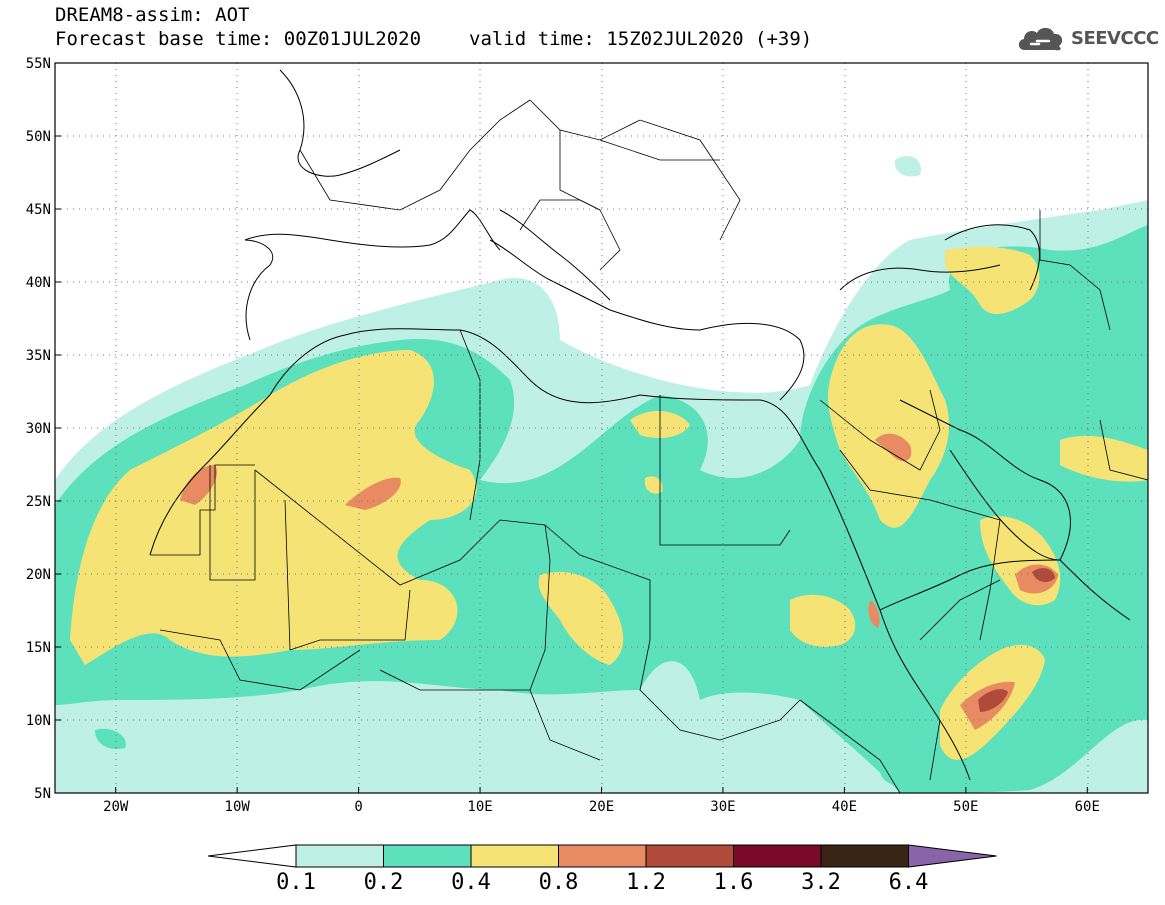 This screenshot has width=1165, height=905. What do you see at coordinates (296, 882) in the screenshot?
I see `colorbar-label: 0.1` at bounding box center [296, 882].